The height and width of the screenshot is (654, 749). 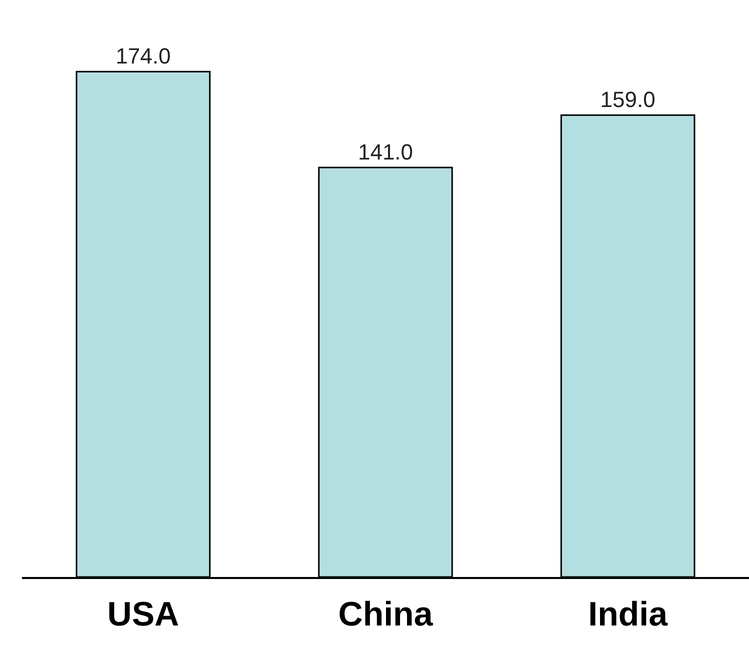 What do you see at coordinates (628, 99) in the screenshot?
I see `data-label: 159.0` at bounding box center [628, 99].